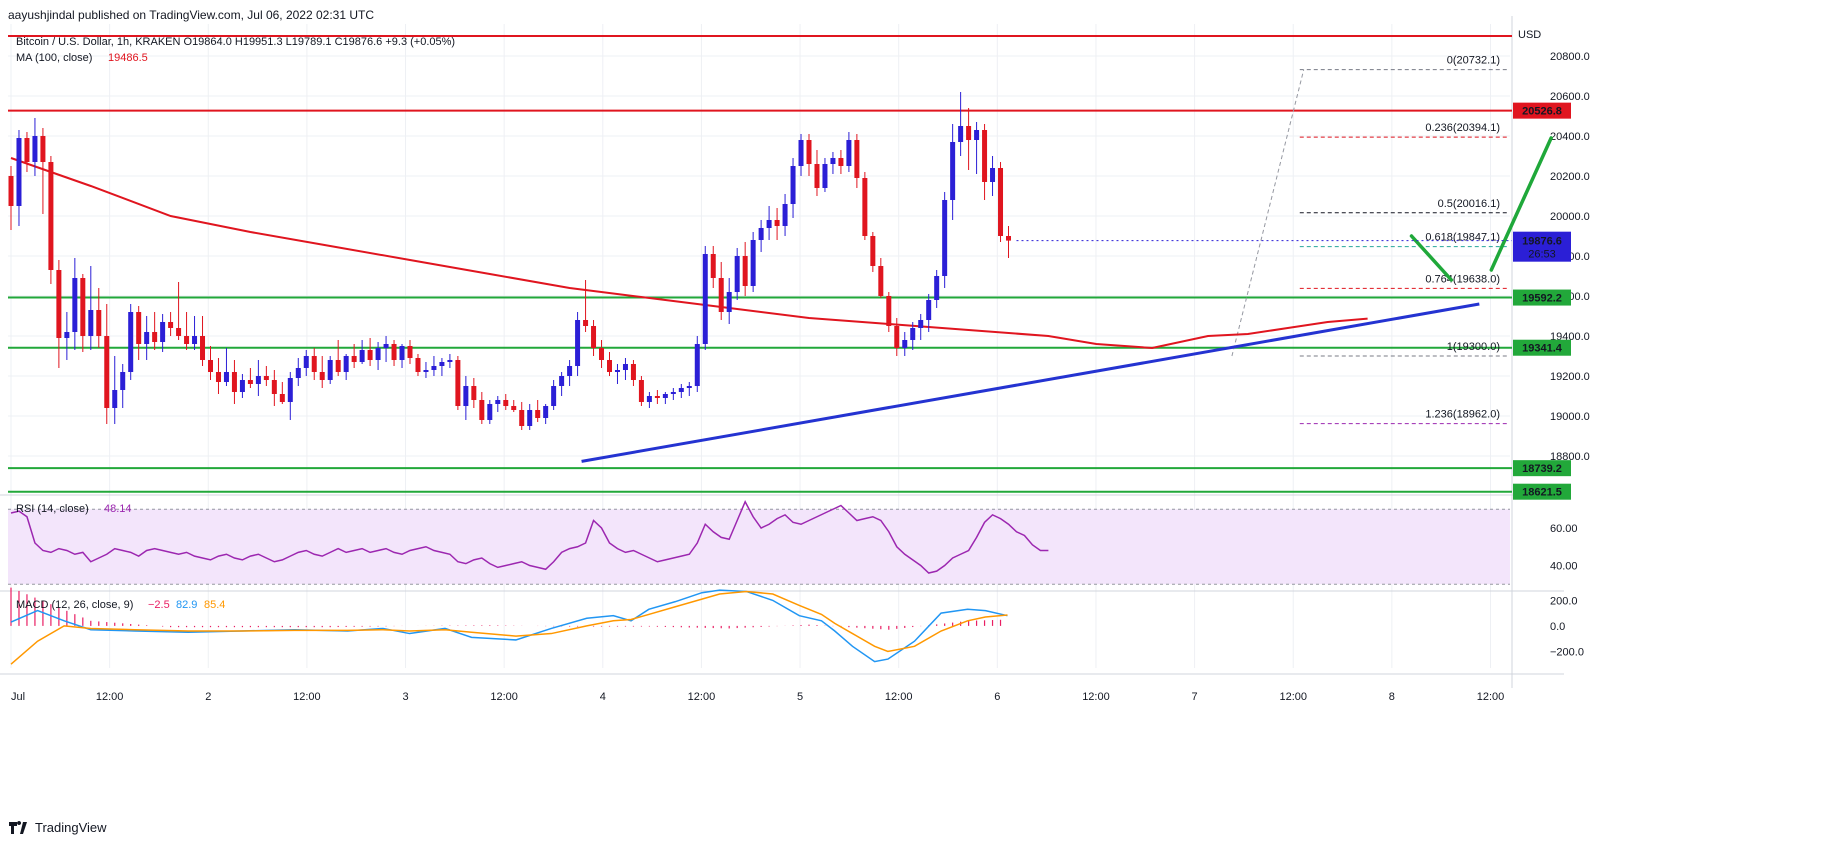 The height and width of the screenshot is (845, 1834). I want to click on tradingview-brand: TradingView, so click(71, 827).